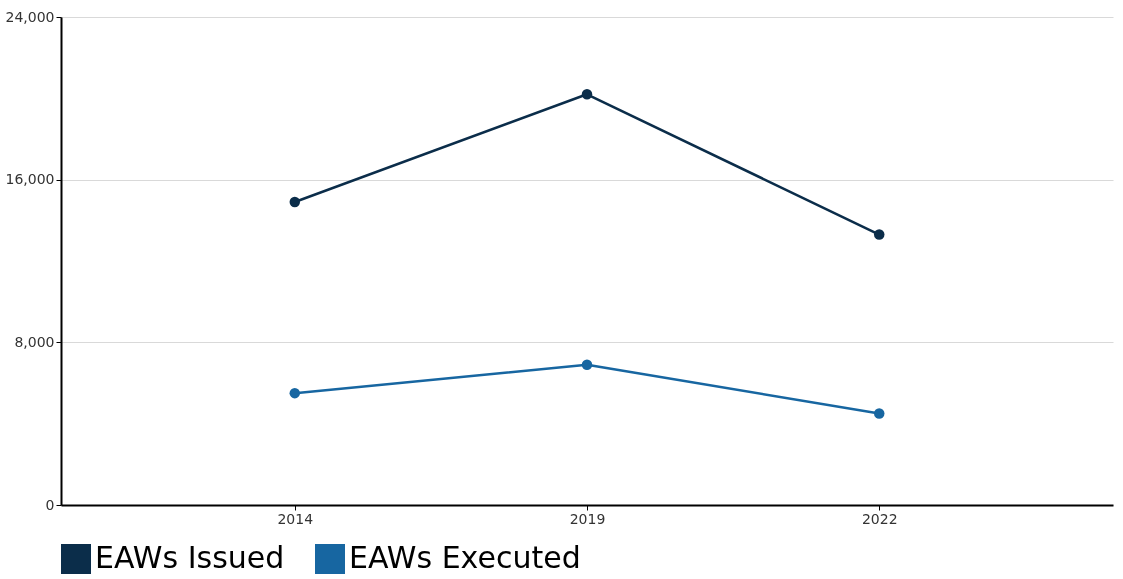 The image size is (1123, 579). What do you see at coordinates (30, 16) in the screenshot?
I see `y-tick-label: 24,000` at bounding box center [30, 16].